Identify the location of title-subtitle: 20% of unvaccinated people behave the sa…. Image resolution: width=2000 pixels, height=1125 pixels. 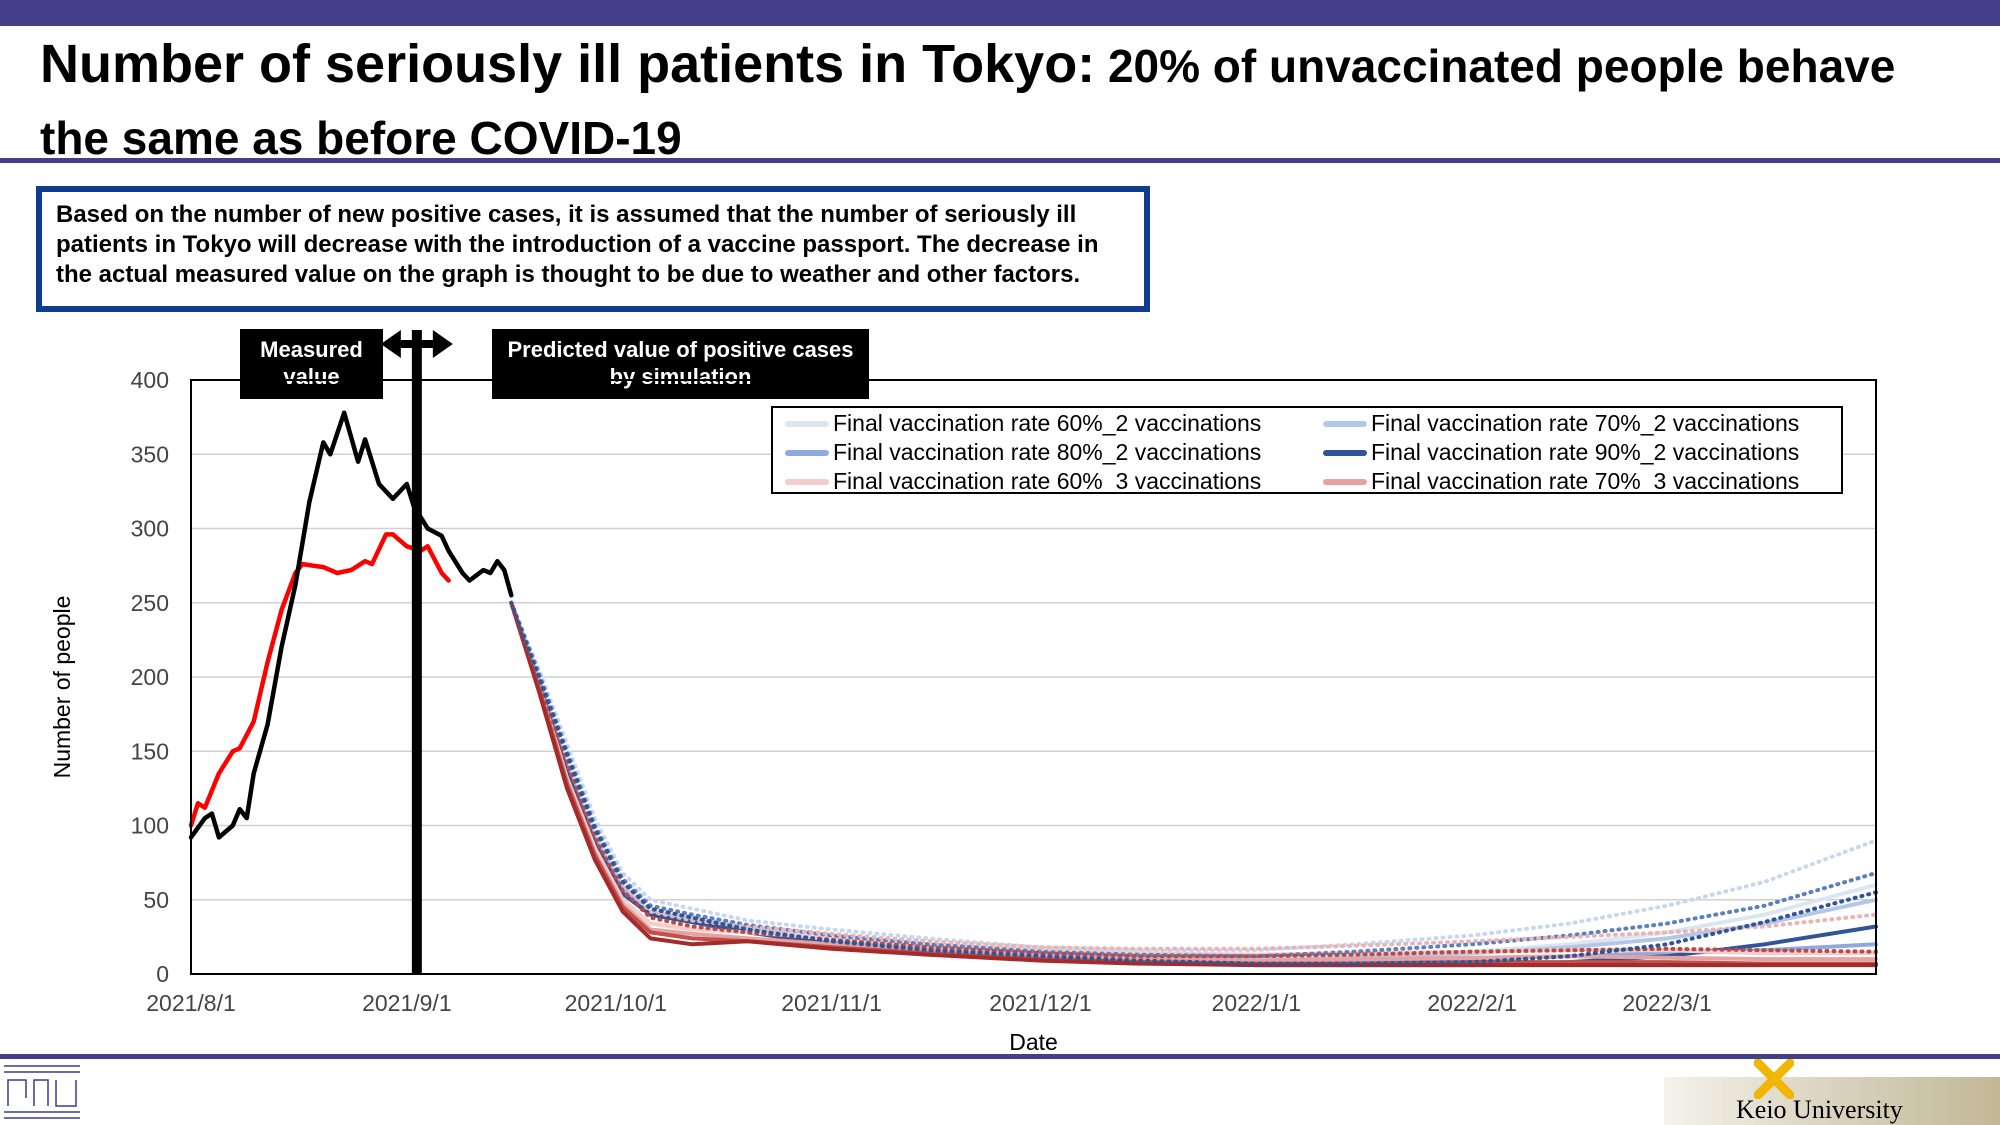
(968, 102).